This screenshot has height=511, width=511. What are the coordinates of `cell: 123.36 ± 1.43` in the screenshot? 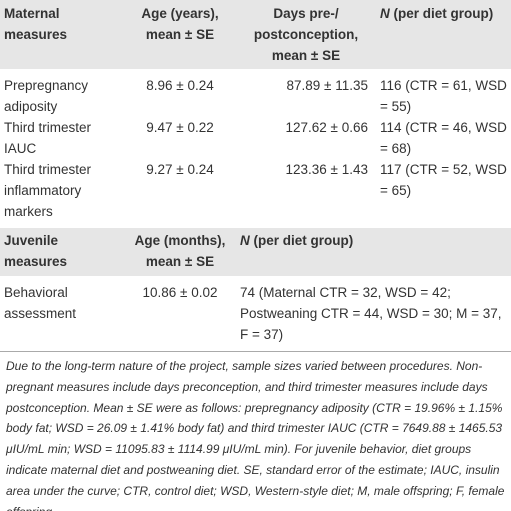 It's located at (326, 169).